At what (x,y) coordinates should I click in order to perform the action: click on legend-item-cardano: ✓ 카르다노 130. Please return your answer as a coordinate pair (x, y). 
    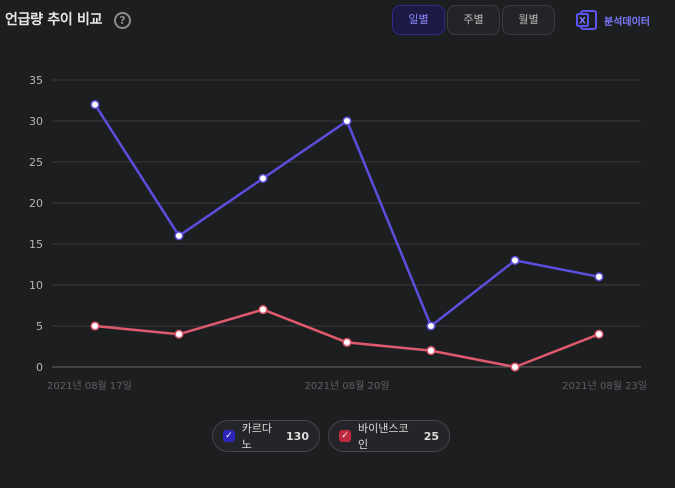
    Looking at the image, I should click on (266, 436).